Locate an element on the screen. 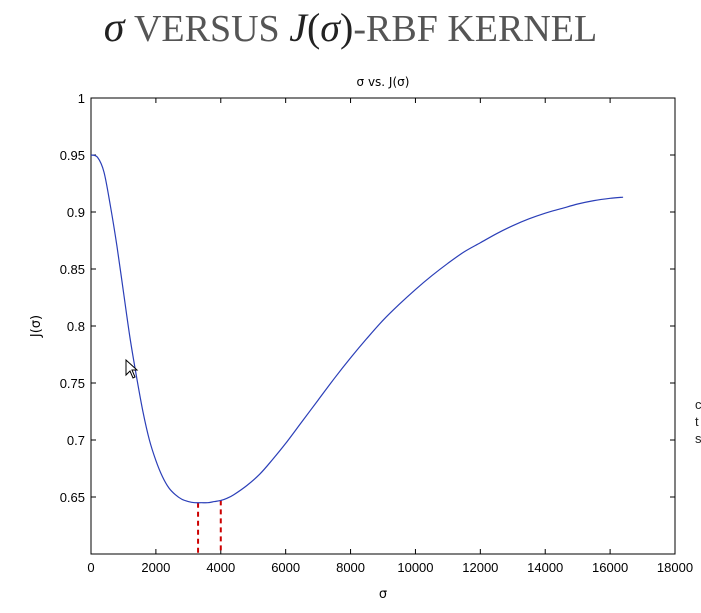 The width and height of the screenshot is (701, 613). title-versus-text: VERSUS is located at coordinates (207, 29).